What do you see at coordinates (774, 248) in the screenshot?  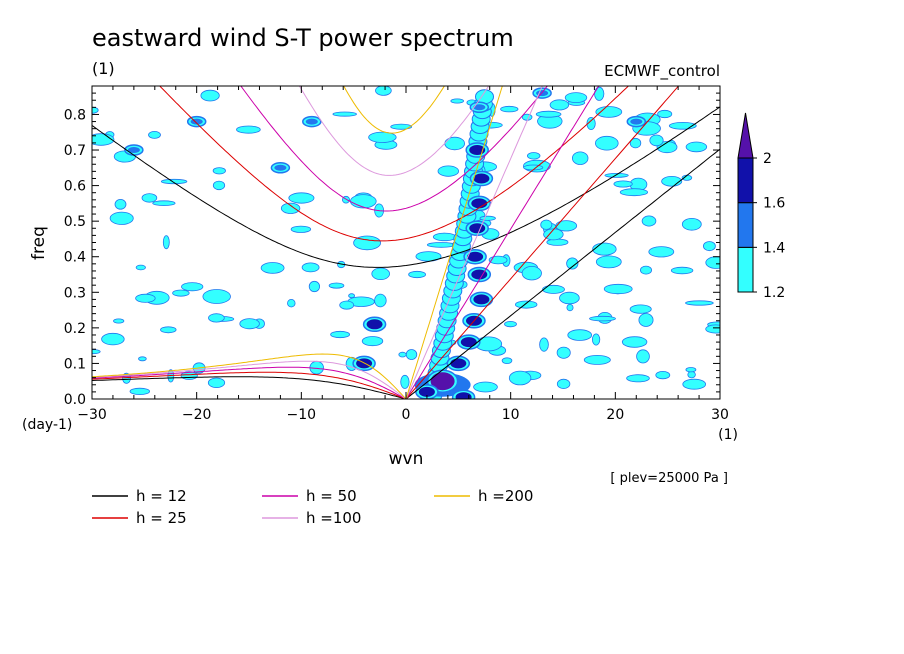 I see `colorbar-label: 1.4` at bounding box center [774, 248].